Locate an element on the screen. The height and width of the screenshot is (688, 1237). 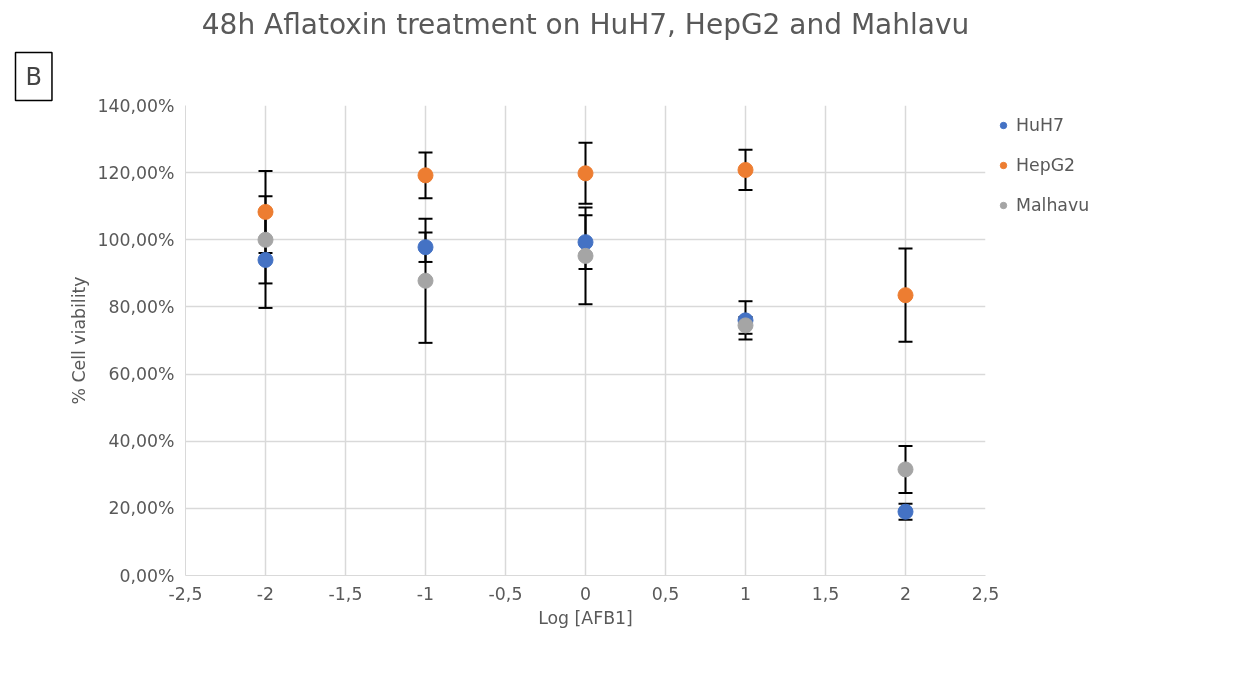
y-tick-label: 0,00% is located at coordinates (147, 575).